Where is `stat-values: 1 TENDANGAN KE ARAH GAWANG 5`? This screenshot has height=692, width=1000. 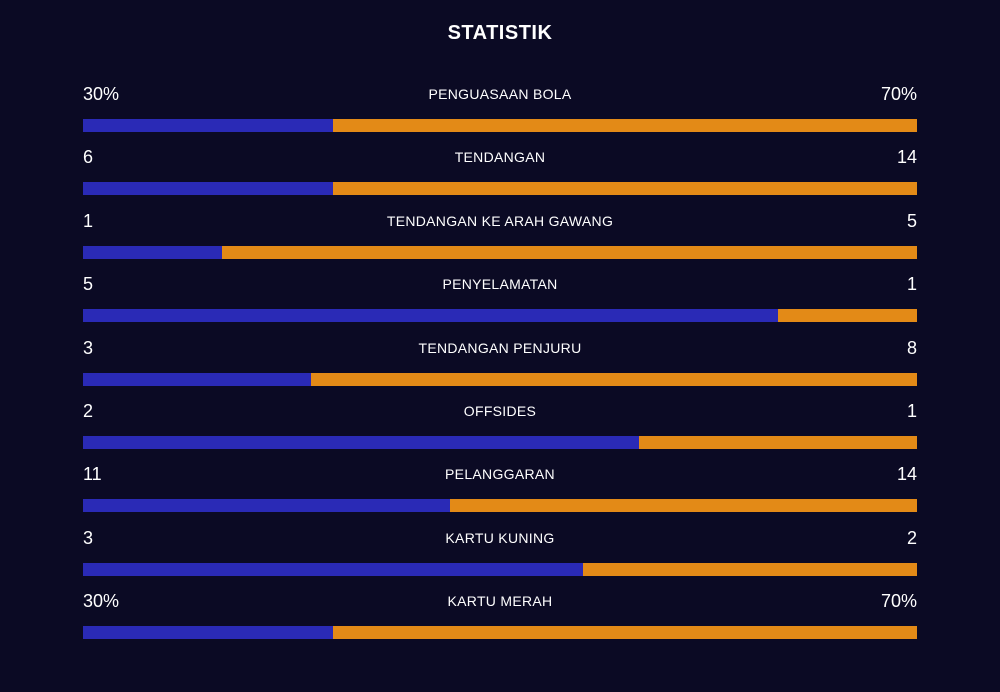
stat-values: 1 TENDANGAN KE ARAH GAWANG 5 is located at coordinates (500, 221).